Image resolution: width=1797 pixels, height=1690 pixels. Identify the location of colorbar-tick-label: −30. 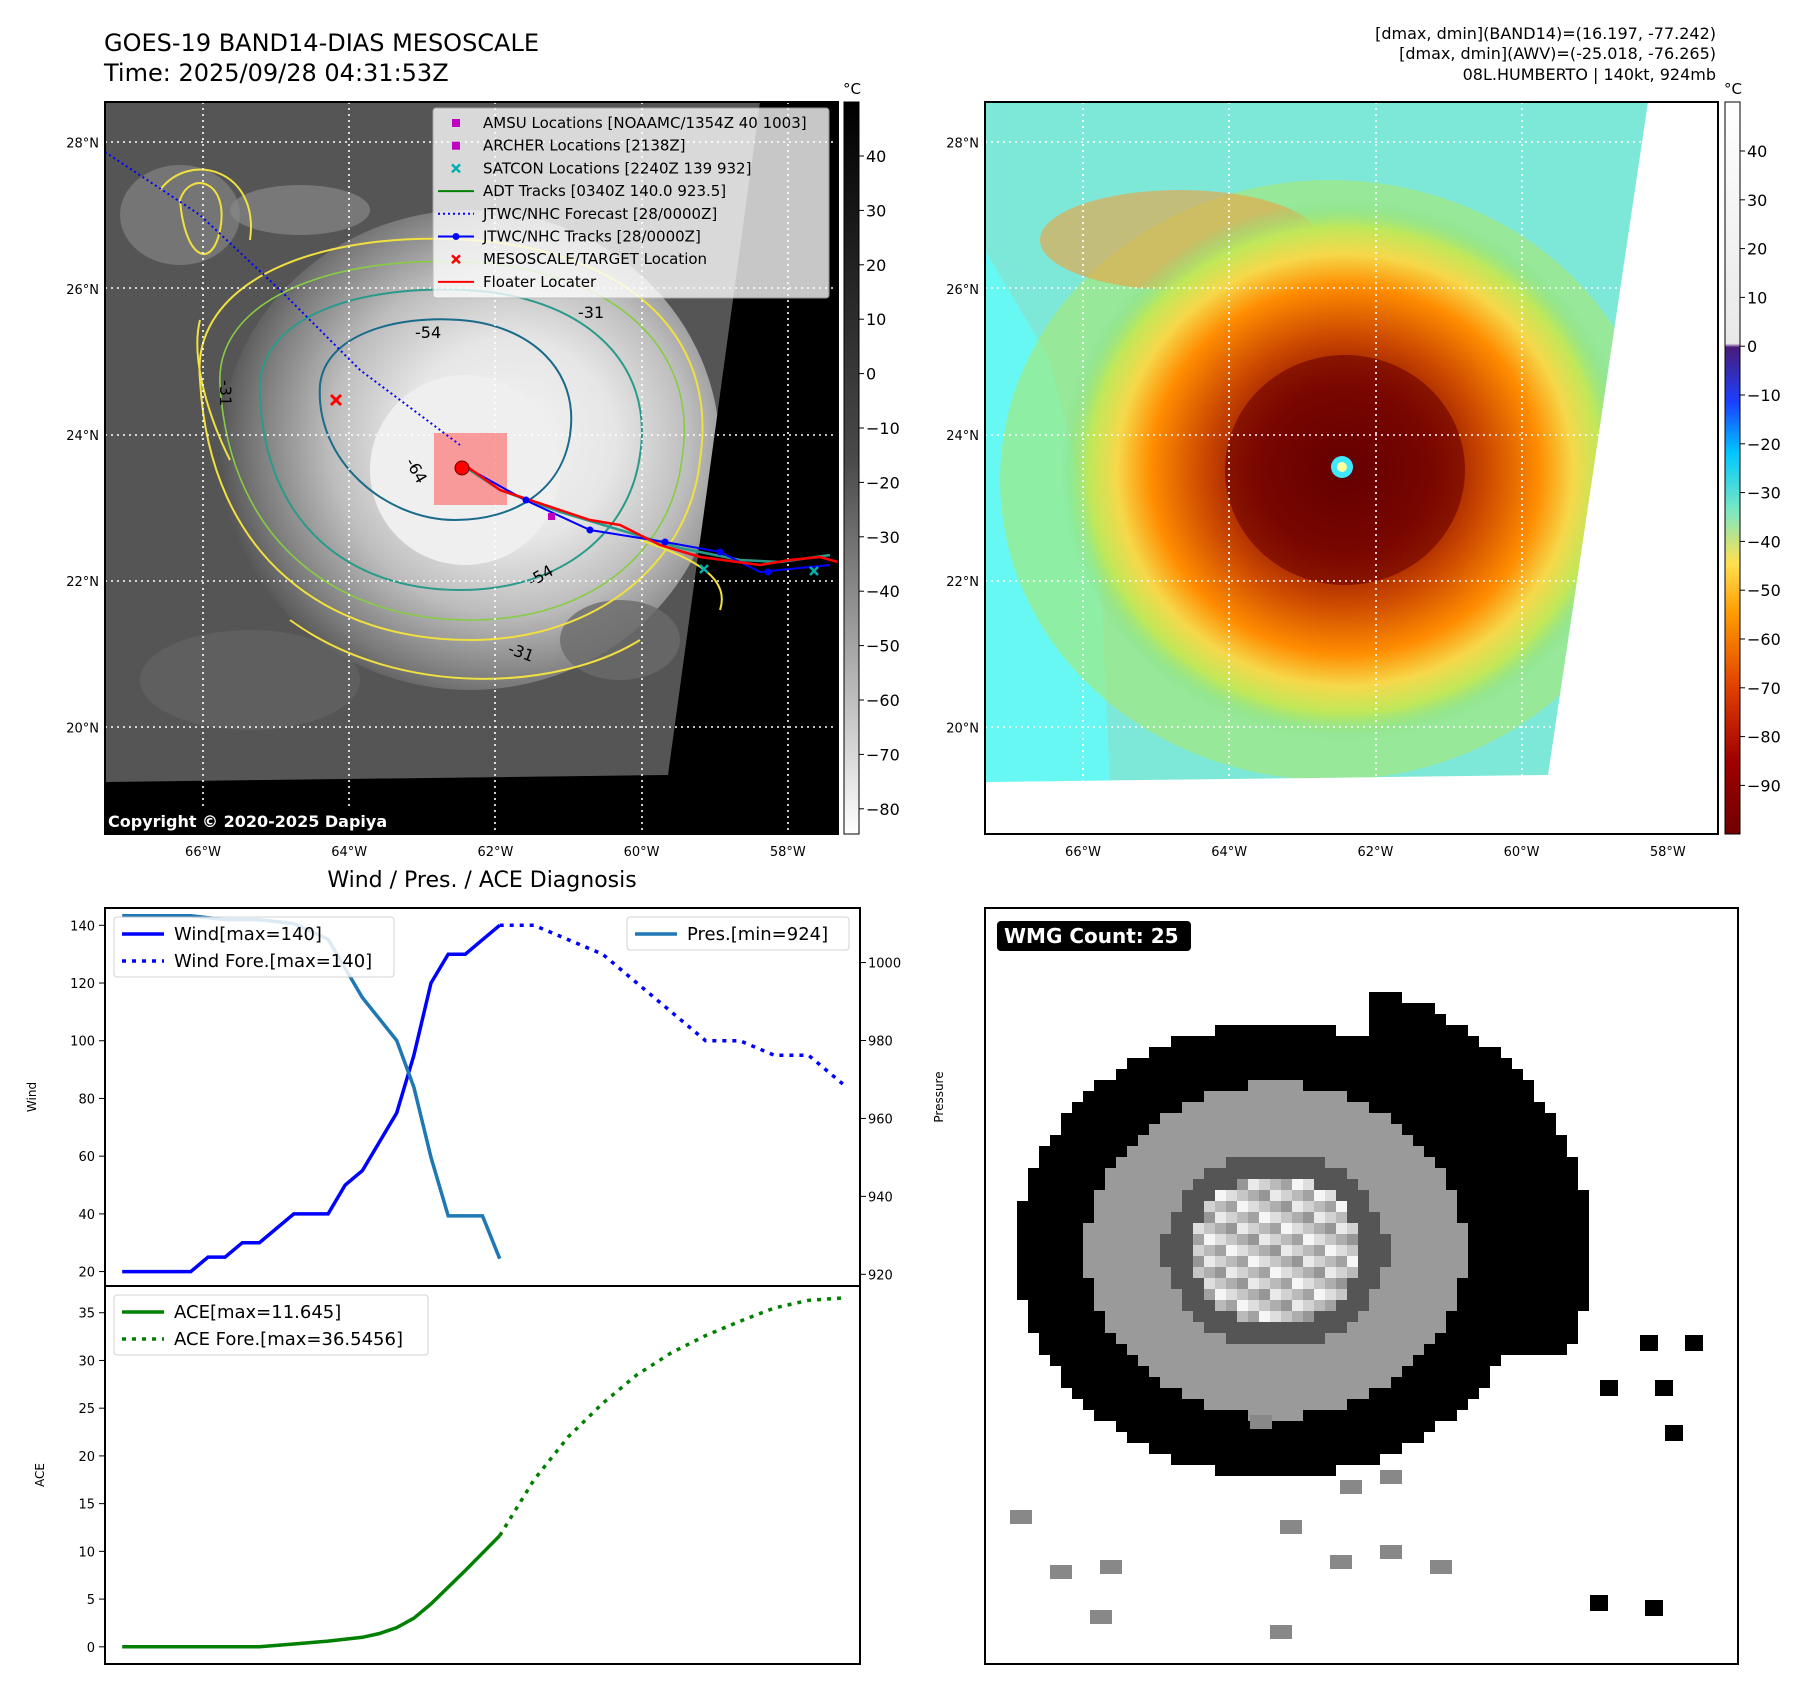
(883, 537).